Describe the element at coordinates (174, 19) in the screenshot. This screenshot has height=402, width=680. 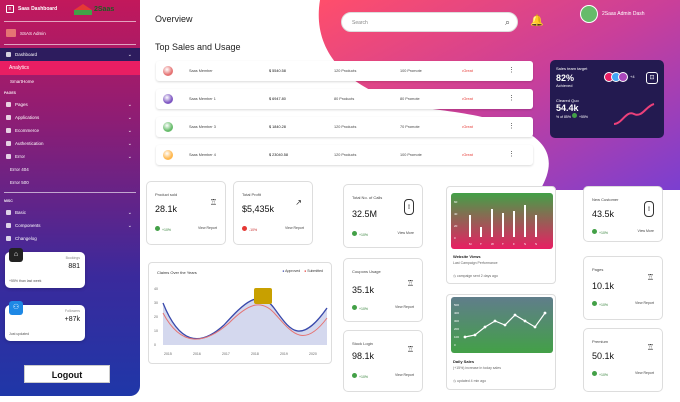
I see `page-title: Overview` at that location.